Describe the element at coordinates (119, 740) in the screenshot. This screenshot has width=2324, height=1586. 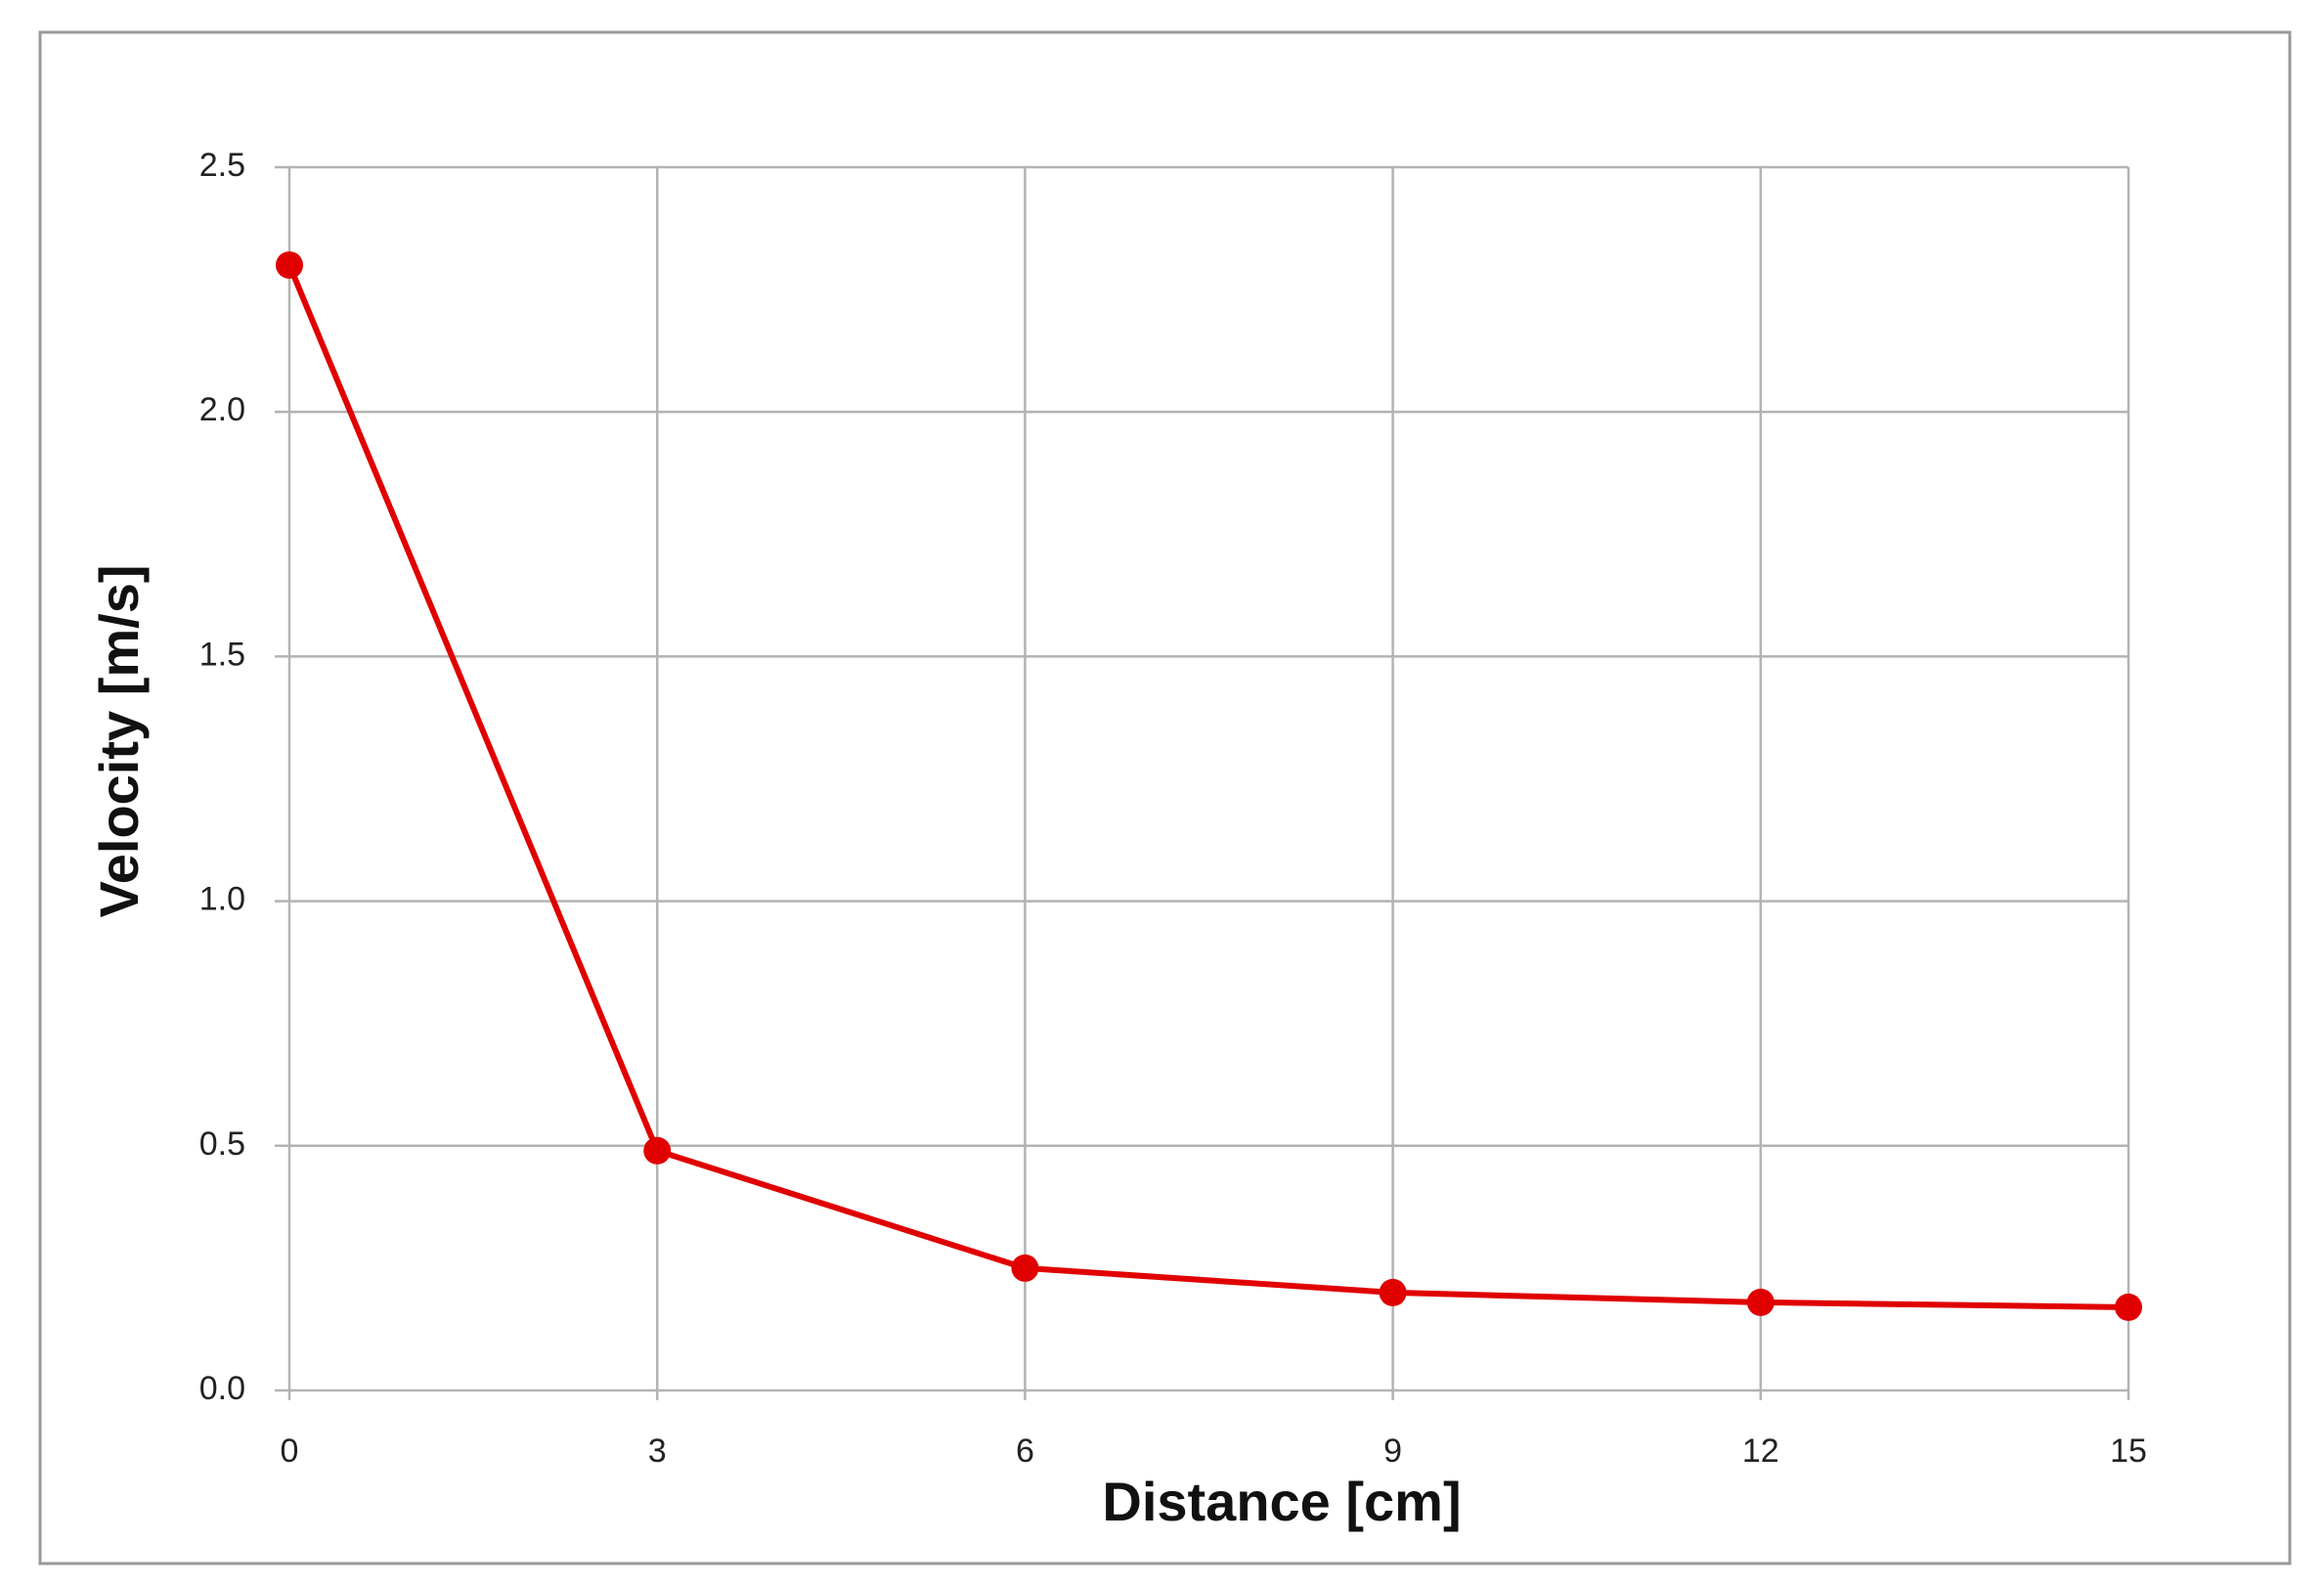
I see `y-axis-title: Velocity [m/s]` at that location.